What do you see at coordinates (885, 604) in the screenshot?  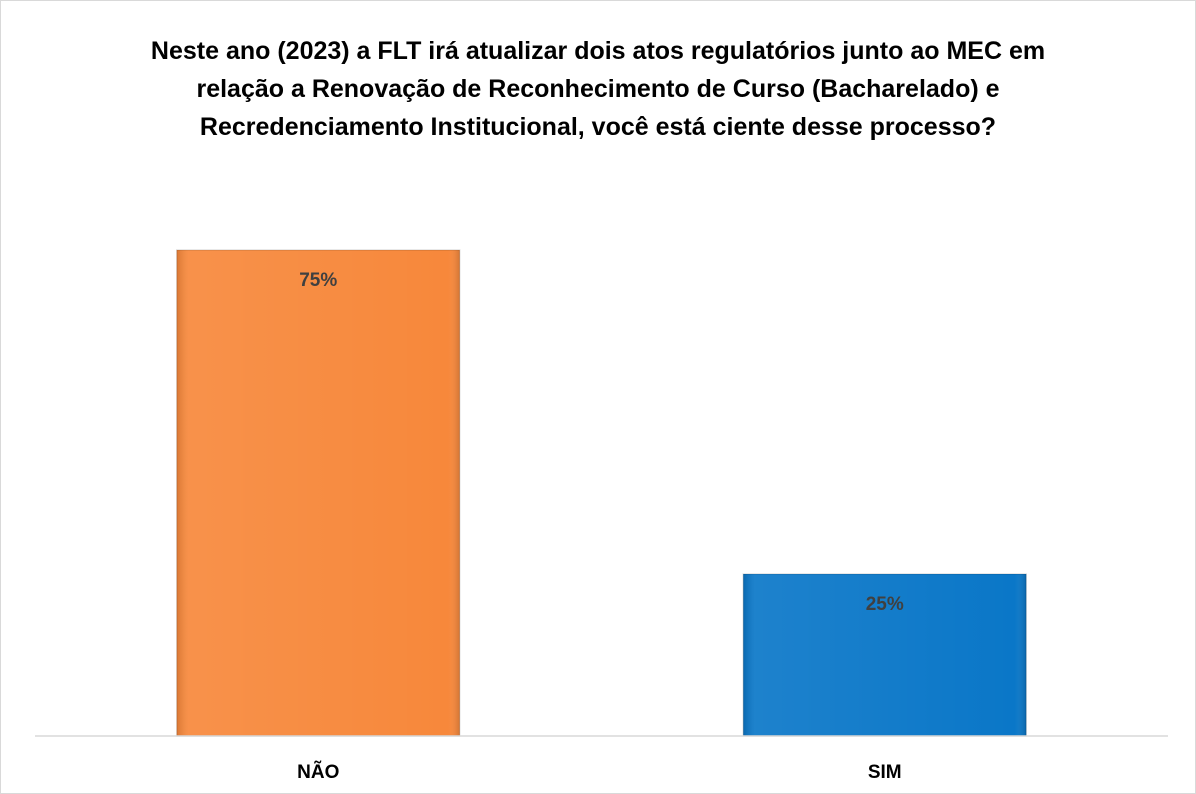 I see `data-label: 25%` at bounding box center [885, 604].